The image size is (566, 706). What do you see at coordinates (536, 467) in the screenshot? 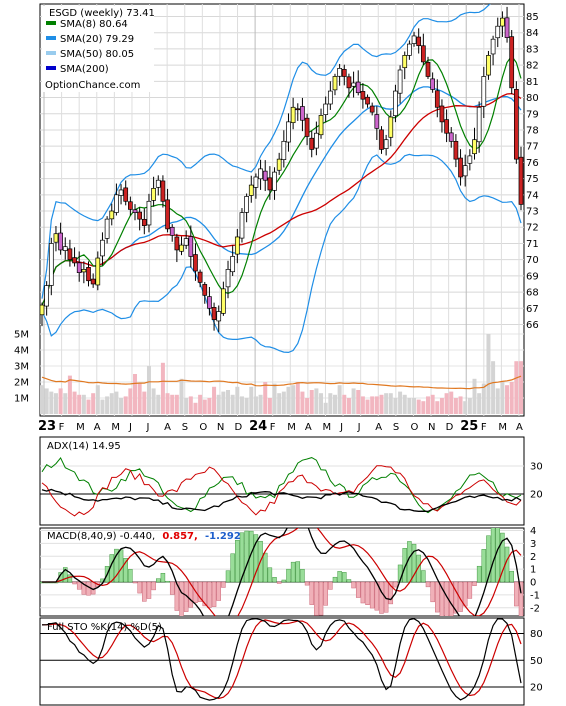
I see `adx-tick-label: 30` at bounding box center [536, 467].